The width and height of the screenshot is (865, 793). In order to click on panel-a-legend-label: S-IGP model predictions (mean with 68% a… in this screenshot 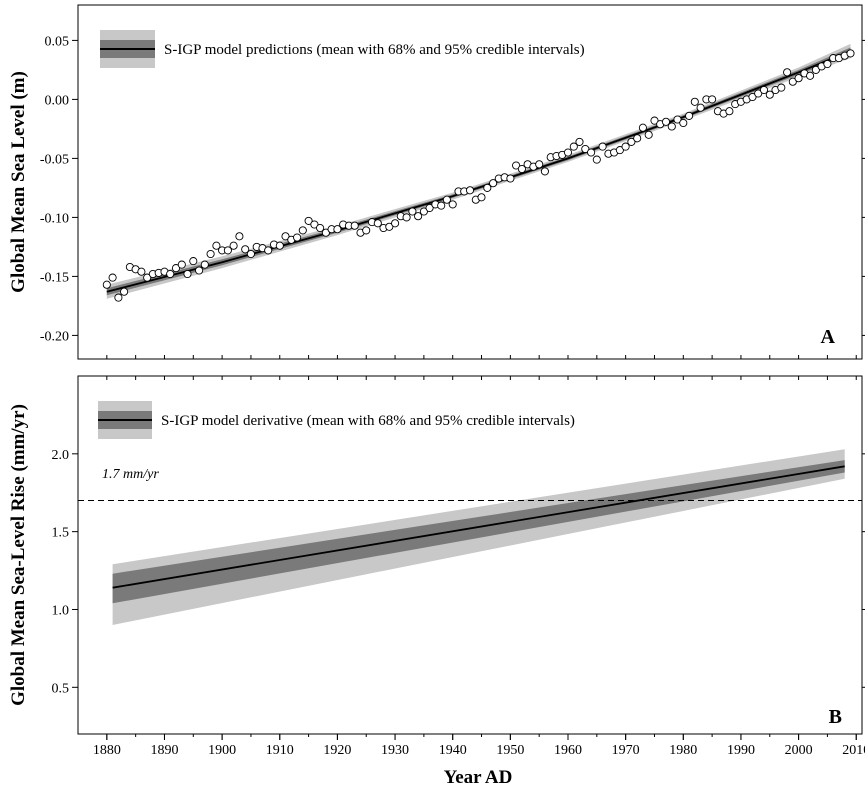, I will do `click(374, 50)`.